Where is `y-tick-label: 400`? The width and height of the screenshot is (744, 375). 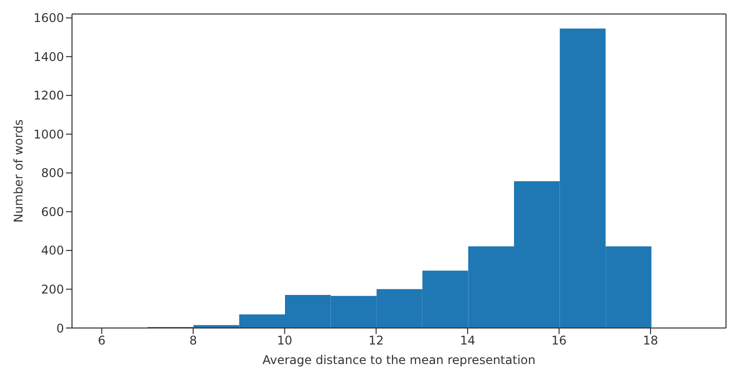 y-tick-label: 400 is located at coordinates (52, 251).